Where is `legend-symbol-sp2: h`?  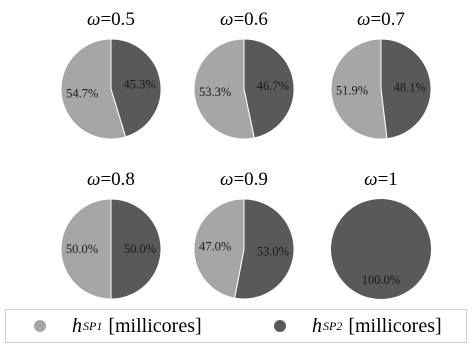 legend-symbol-sp2: h is located at coordinates (317, 325).